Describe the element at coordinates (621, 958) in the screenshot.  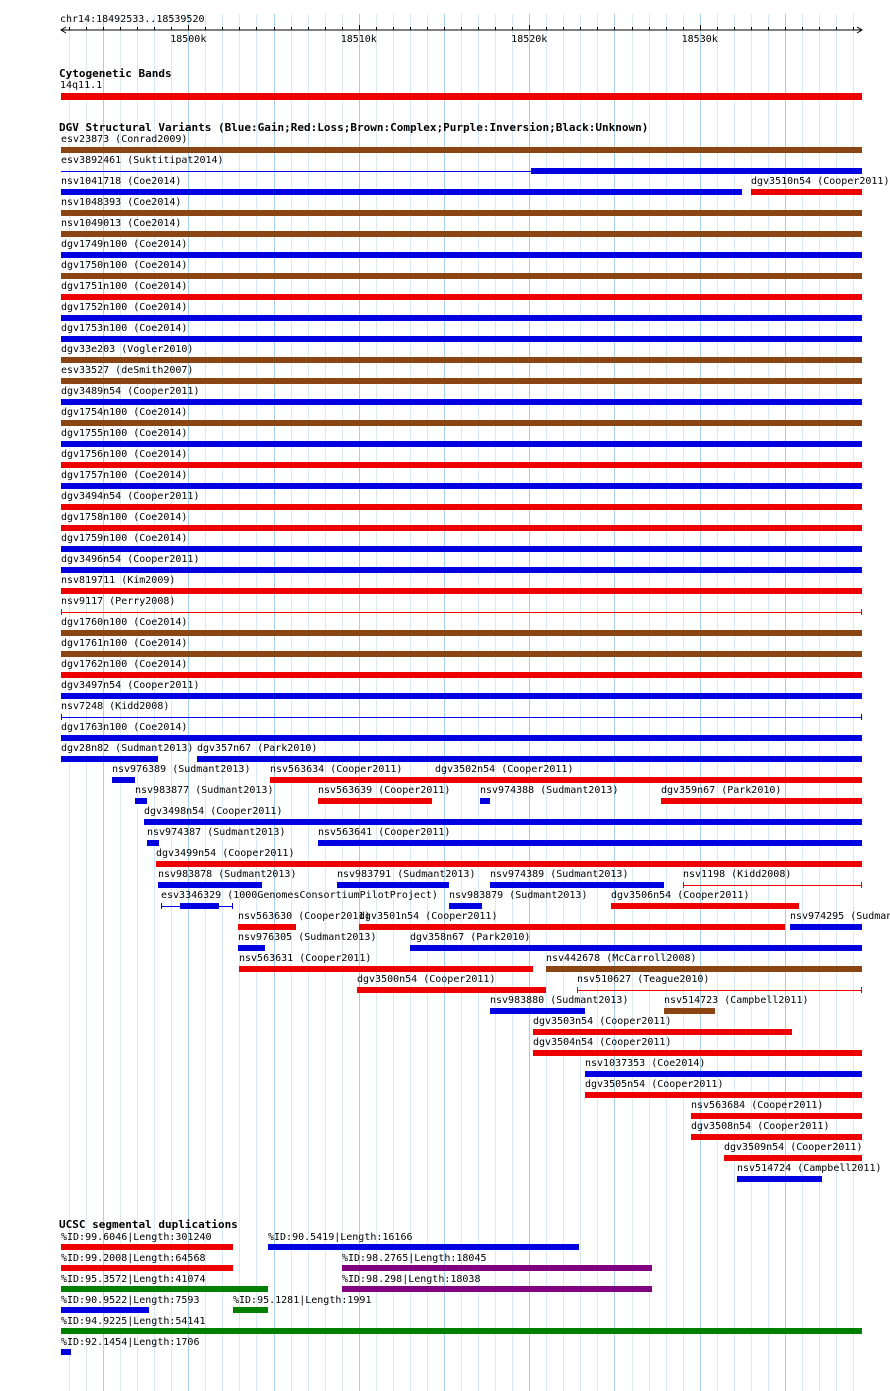
I see `dgv-variant-label: nsv442678 (McCarroll2008)` at that location.